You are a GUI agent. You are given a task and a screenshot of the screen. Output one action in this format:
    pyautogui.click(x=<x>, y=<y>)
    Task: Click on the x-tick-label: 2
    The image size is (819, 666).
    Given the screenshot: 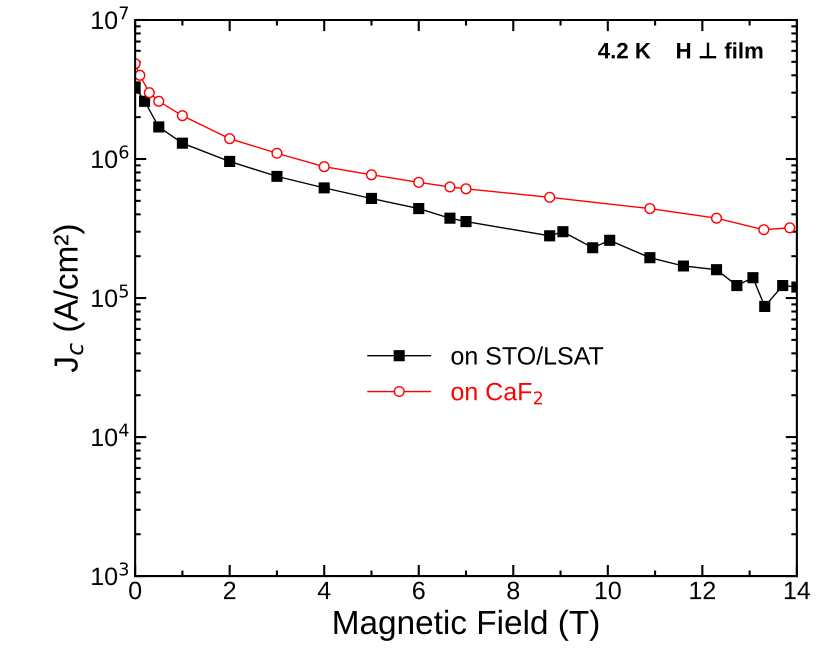 What is the action you would take?
    pyautogui.click(x=230, y=591)
    